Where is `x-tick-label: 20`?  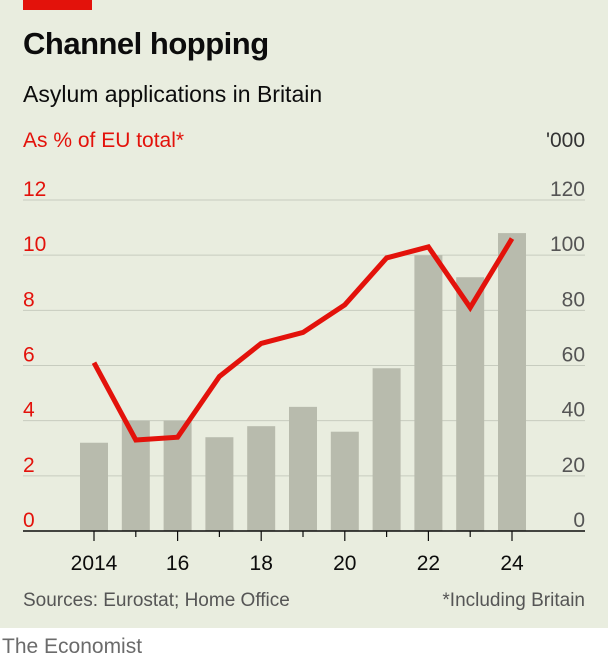
x-tick-label: 20 is located at coordinates (344, 563).